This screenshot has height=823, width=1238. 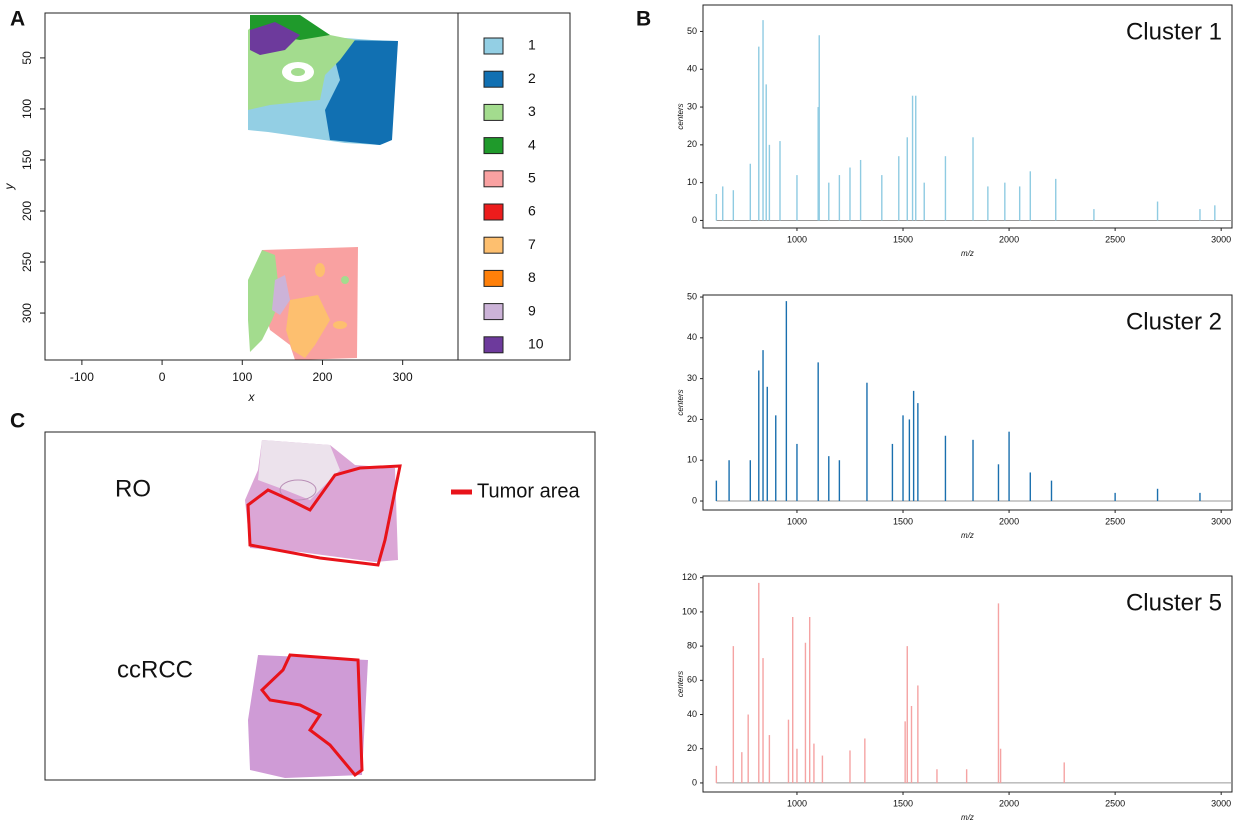 I want to click on x-tick-label: 200, so click(x=322, y=377).